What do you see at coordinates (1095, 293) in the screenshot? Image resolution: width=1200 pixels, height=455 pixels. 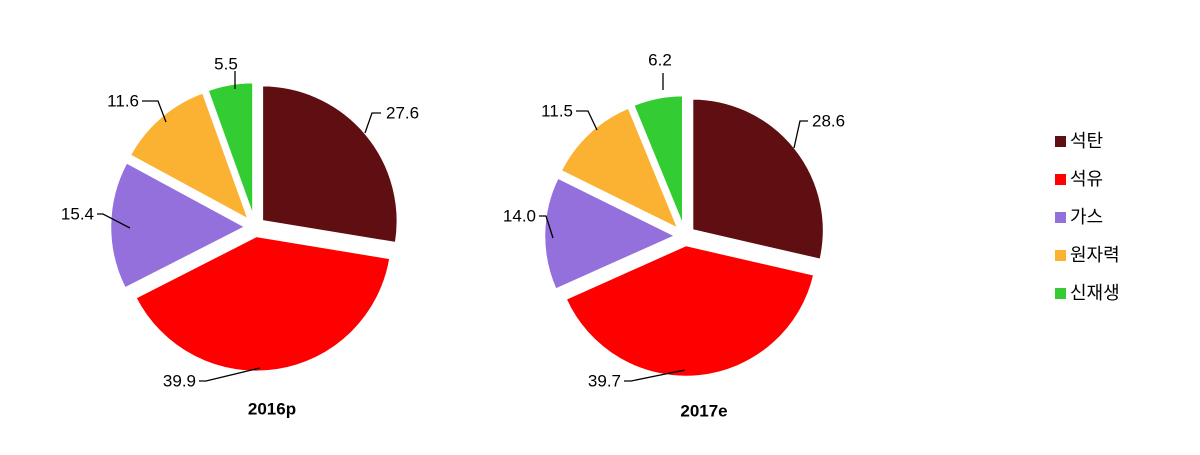 I see `legend-label-4: 신재생` at bounding box center [1095, 293].